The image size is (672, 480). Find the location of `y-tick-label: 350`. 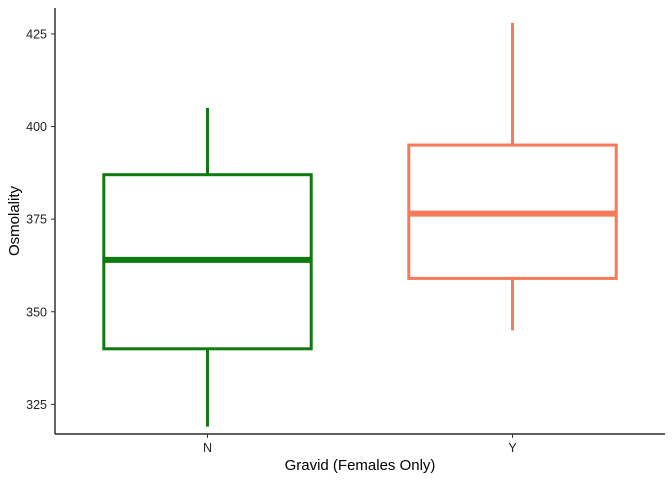

y-tick-label: 350 is located at coordinates (36, 312).